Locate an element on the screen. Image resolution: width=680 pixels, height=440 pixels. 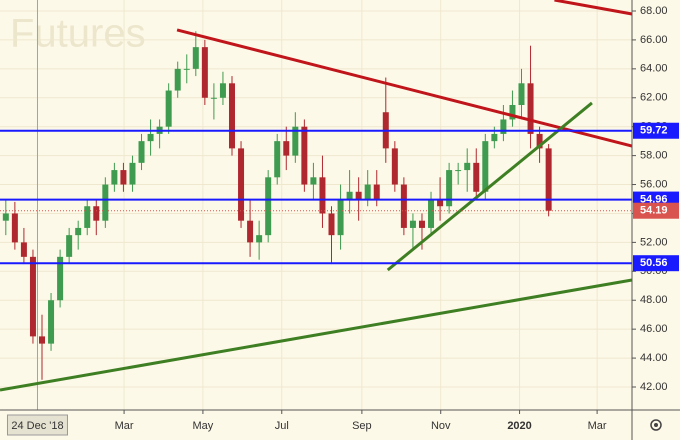
y-tick-label: 52.00 is located at coordinates (654, 242).